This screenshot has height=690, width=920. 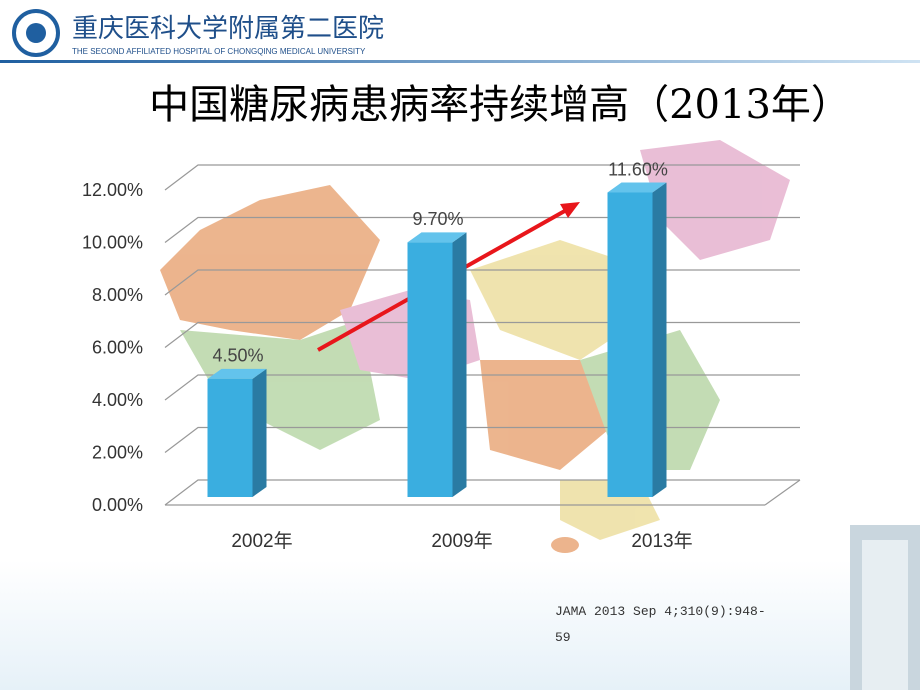 I want to click on y-tick-label: 0.00%, so click(x=117, y=505).